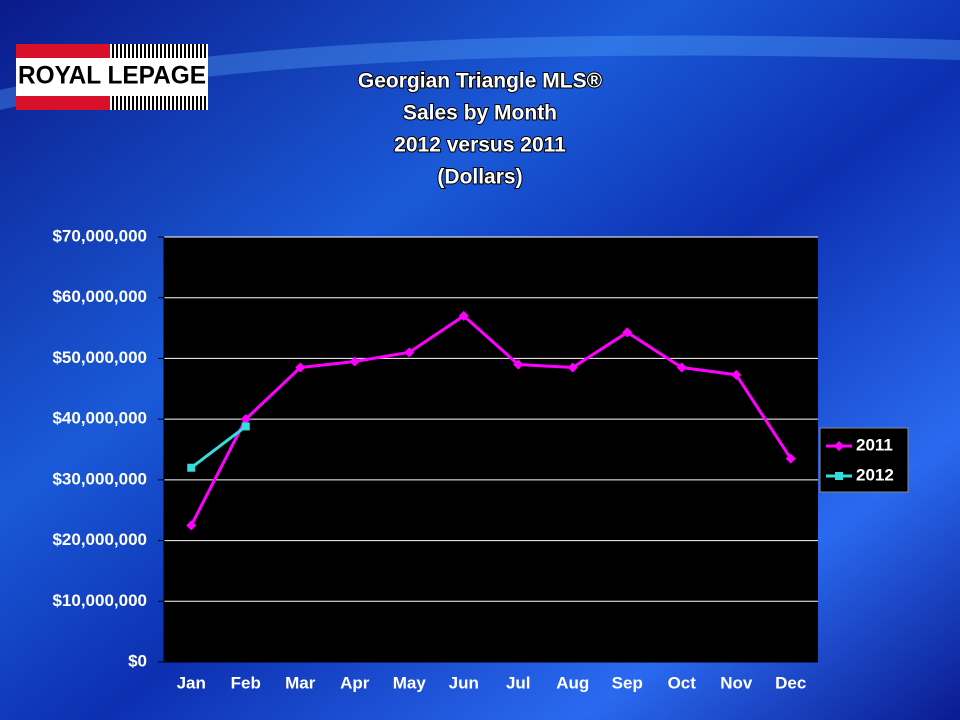 This screenshot has height=720, width=960. Describe the element at coordinates (480, 81) in the screenshot. I see `chart-title: Georgian Triangle MLS®` at that location.